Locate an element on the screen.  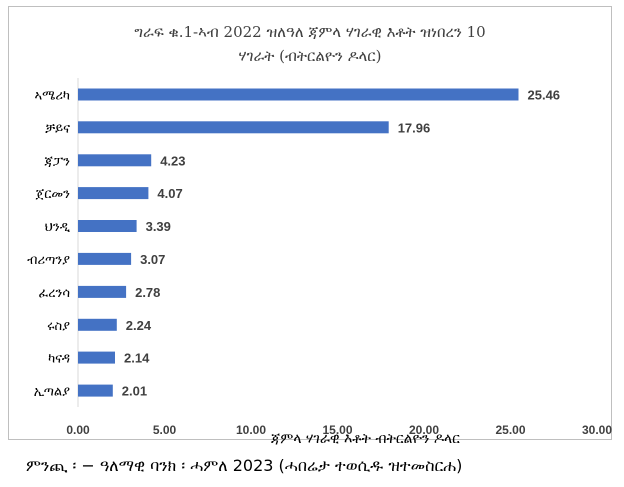
data-label: 2.01 is located at coordinates (134, 391).